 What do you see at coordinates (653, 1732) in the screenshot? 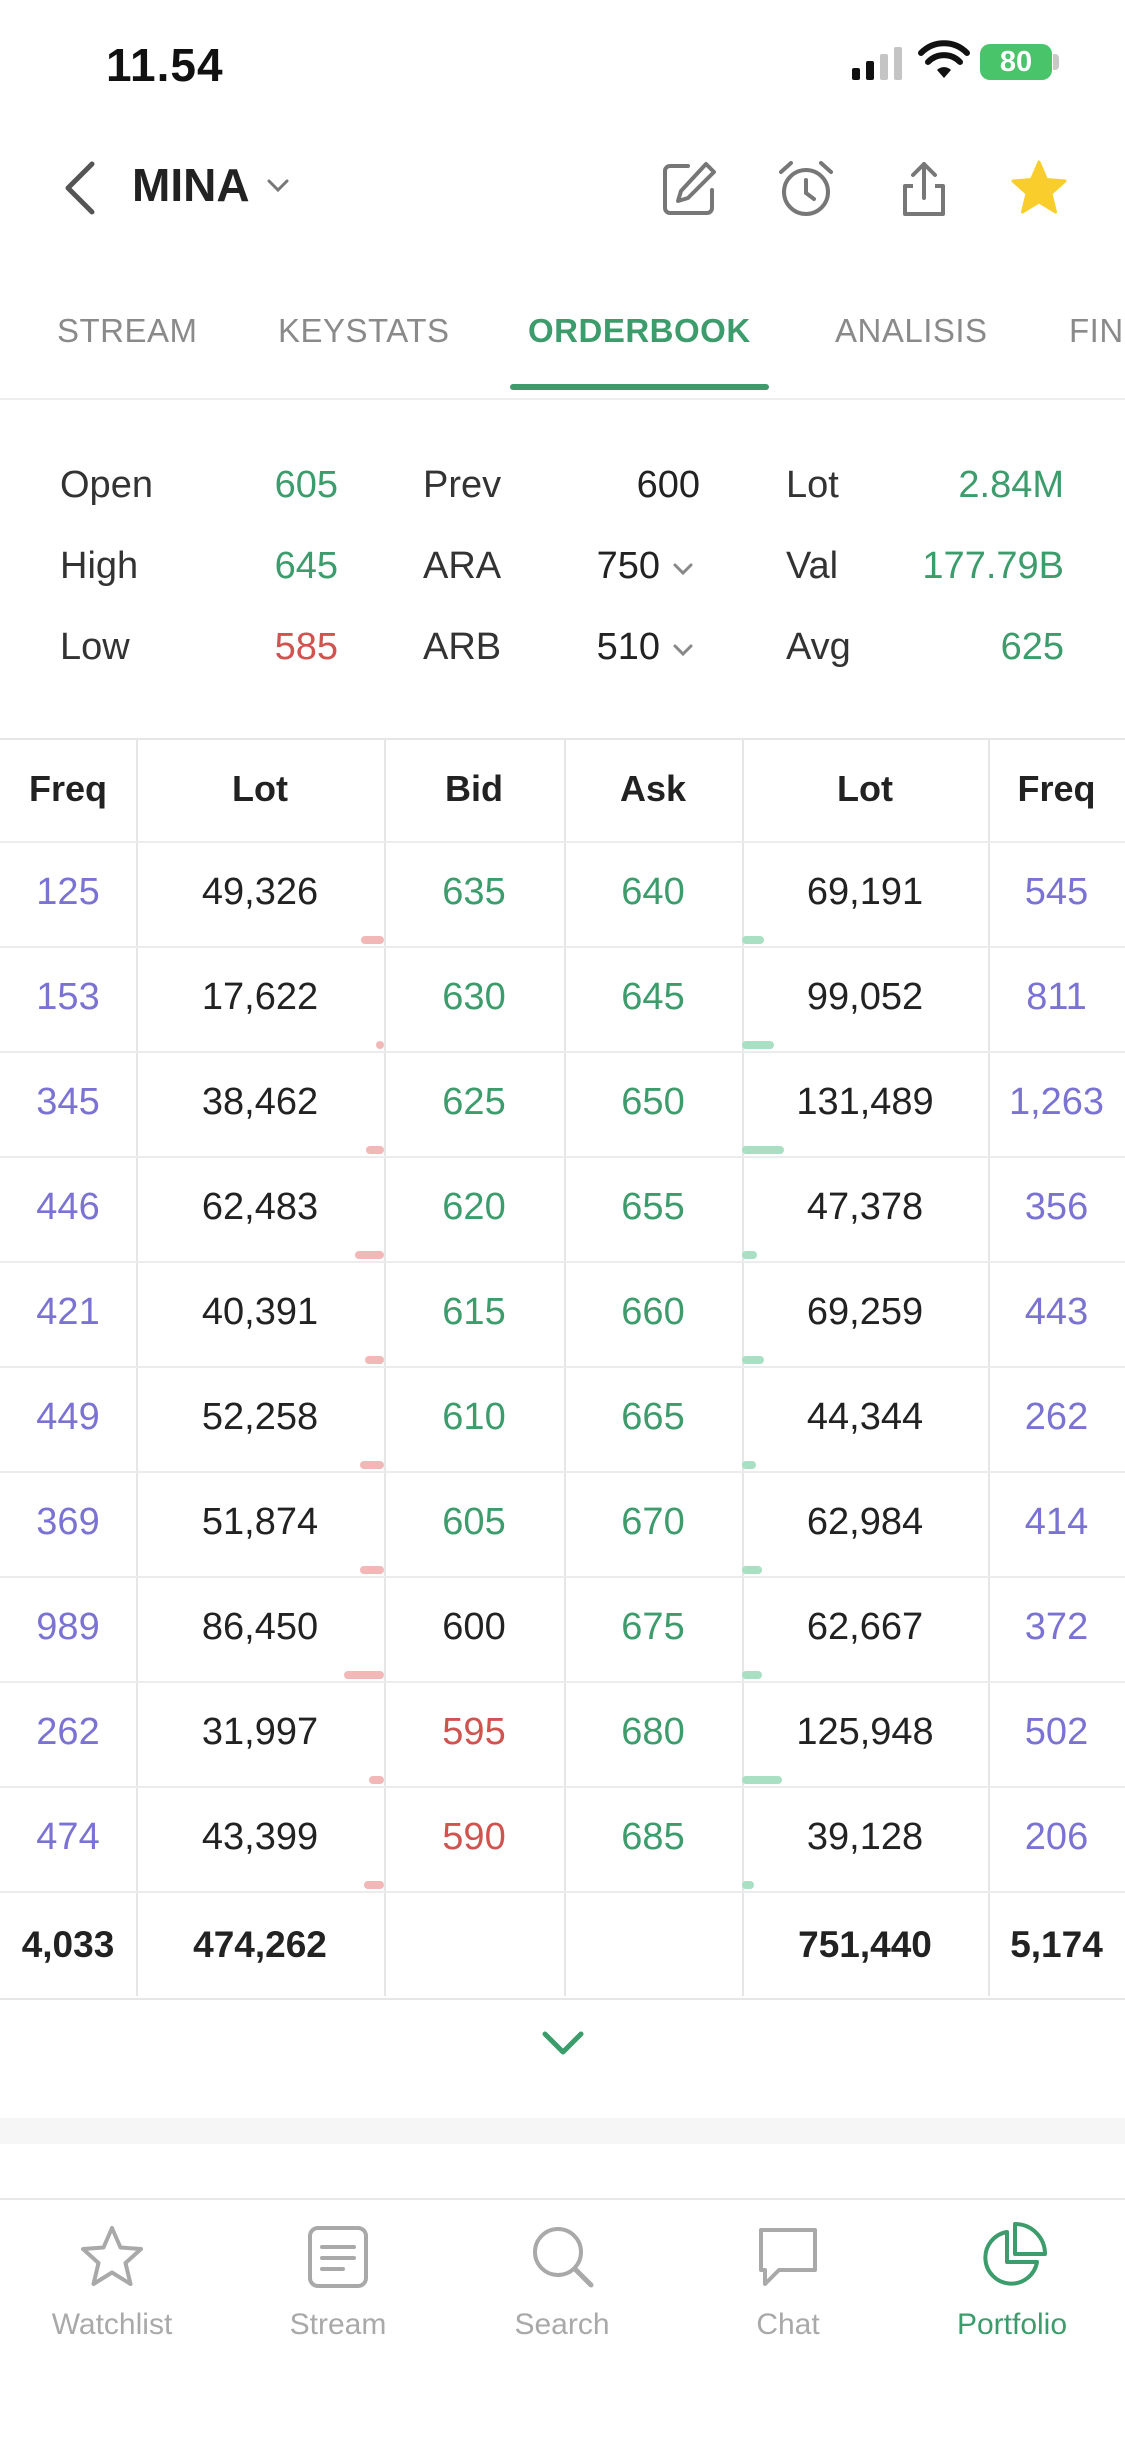
I see `ask-price: 680` at bounding box center [653, 1732].